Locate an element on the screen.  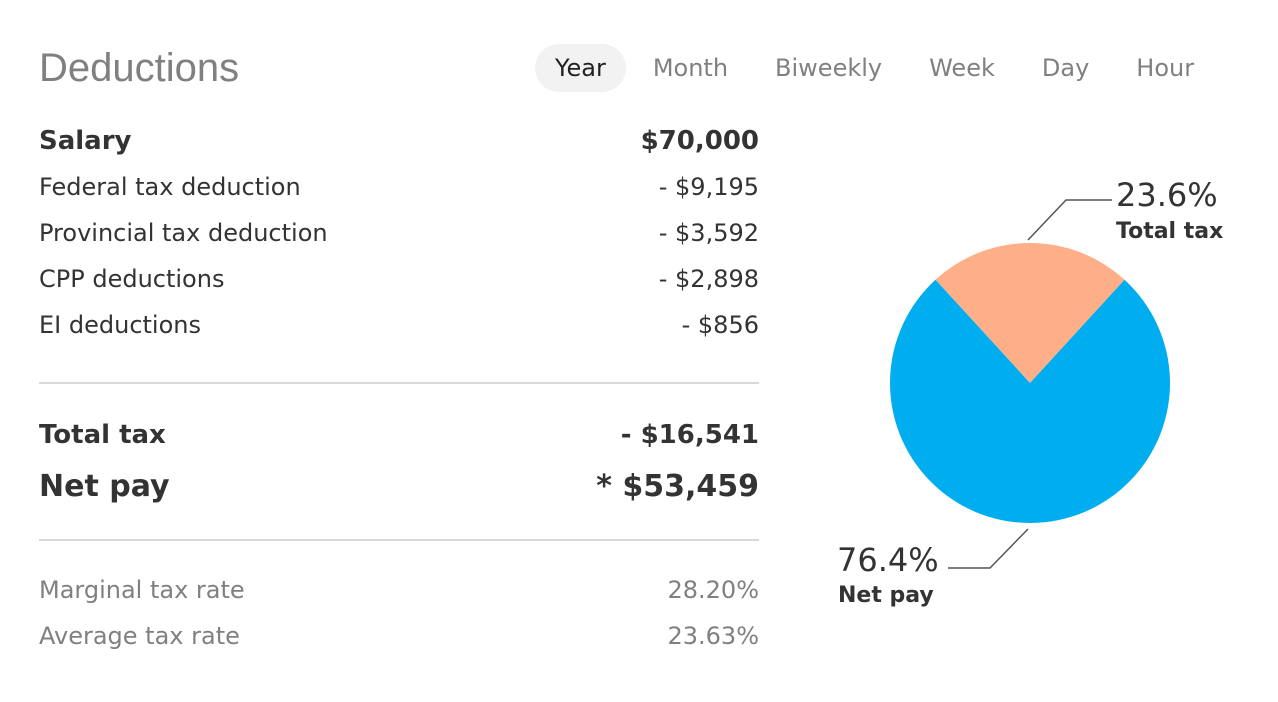
tab-day: Day is located at coordinates (1065, 68).